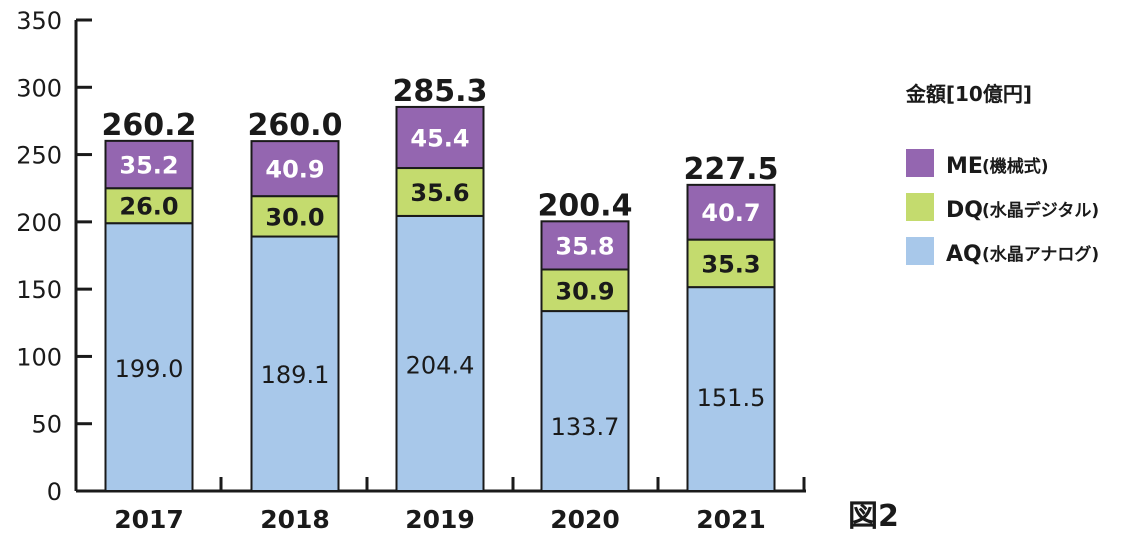 This screenshot has height=548, width=1146. I want to click on data-label-me: 45.4, so click(439, 138).